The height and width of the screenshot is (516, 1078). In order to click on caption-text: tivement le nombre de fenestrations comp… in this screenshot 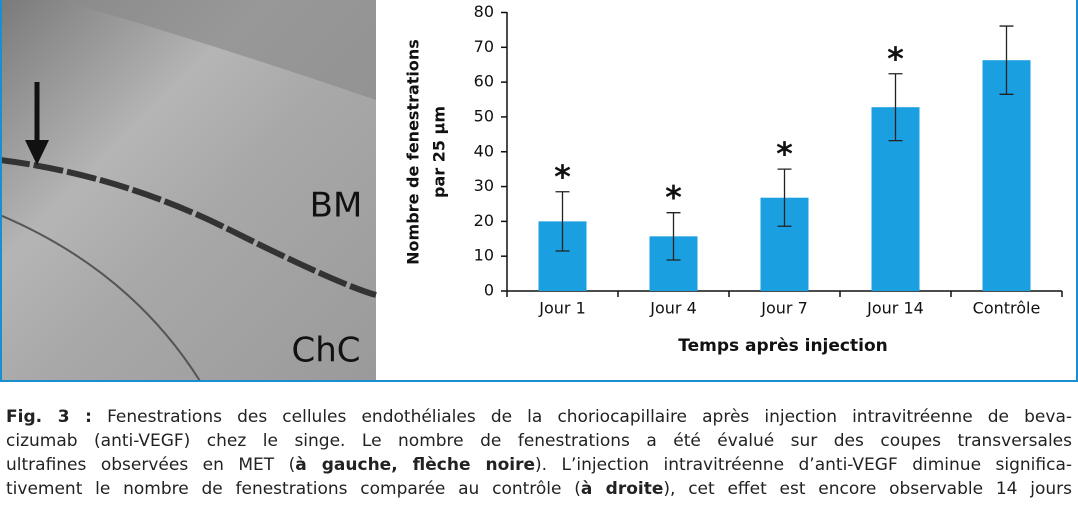, I will do `click(293, 489)`.